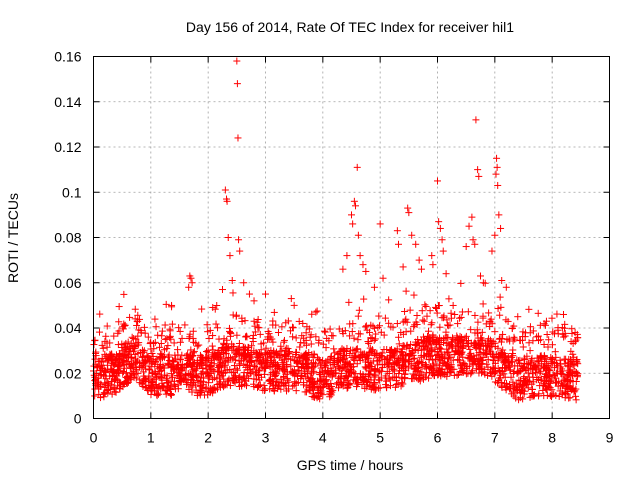 The image size is (640, 480). What do you see at coordinates (610, 438) in the screenshot?
I see `x-tick-label: 9` at bounding box center [610, 438].